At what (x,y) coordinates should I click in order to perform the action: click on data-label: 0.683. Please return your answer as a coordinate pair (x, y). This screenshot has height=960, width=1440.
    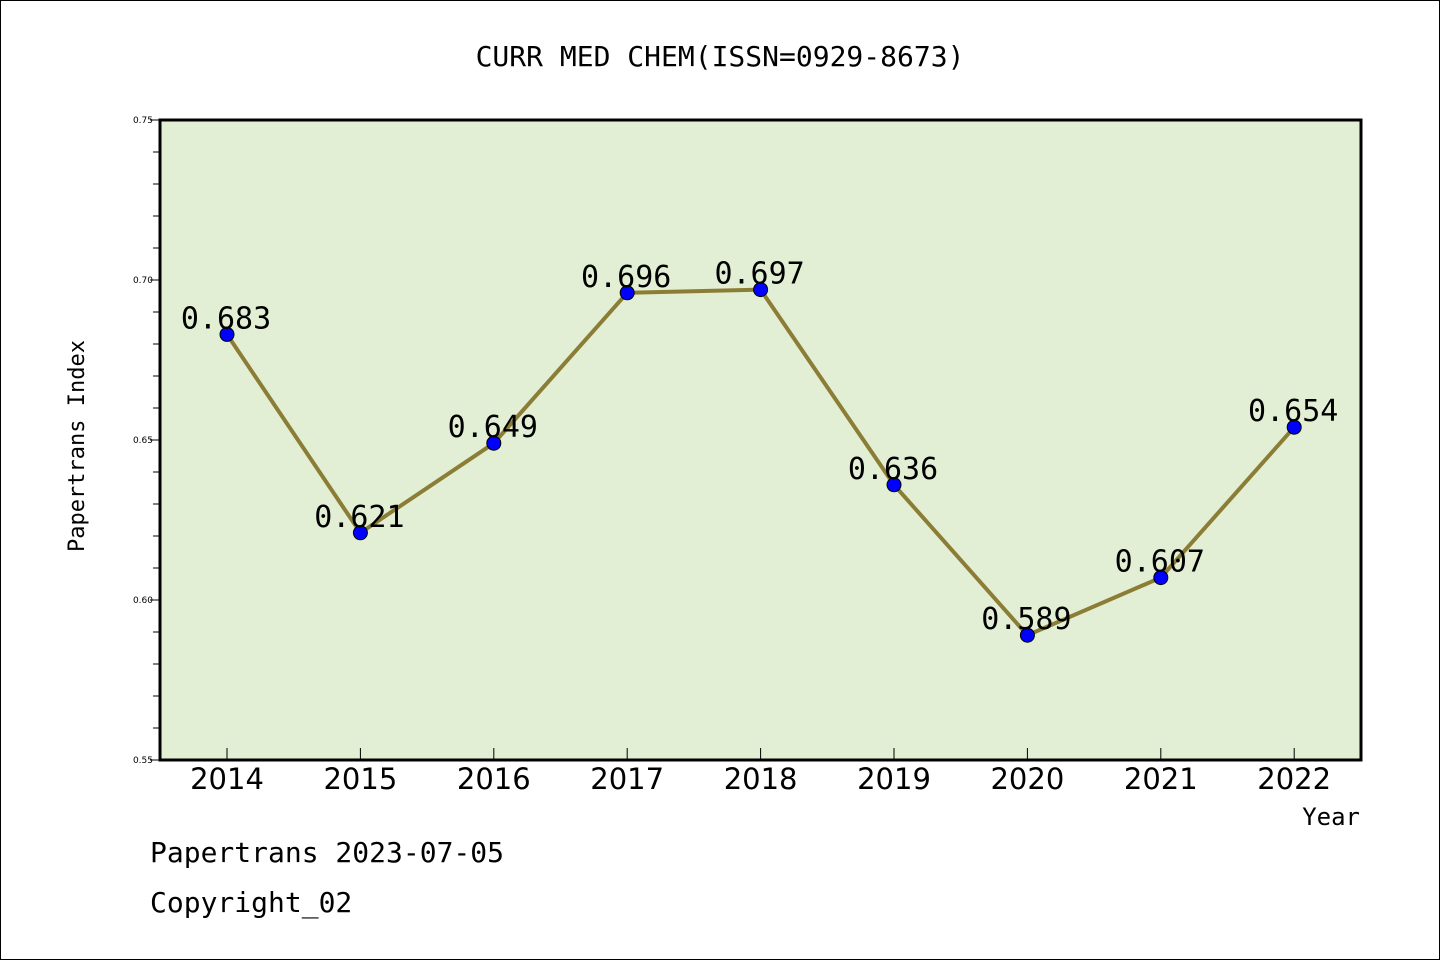
    Looking at the image, I should click on (226, 318).